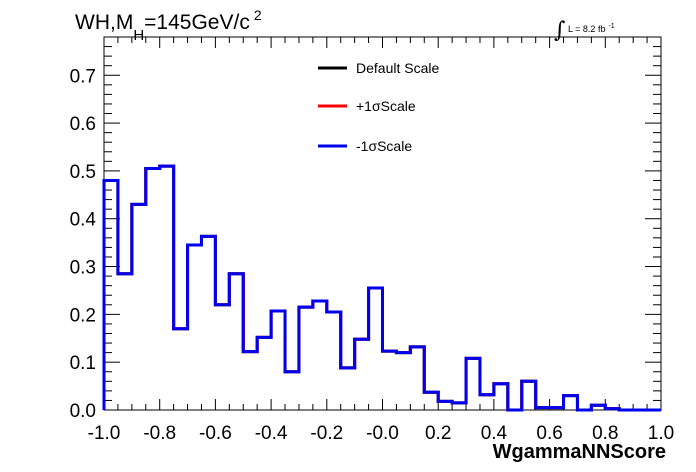 The height and width of the screenshot is (472, 696). I want to click on y-tick-label: 0.3, so click(83, 268).